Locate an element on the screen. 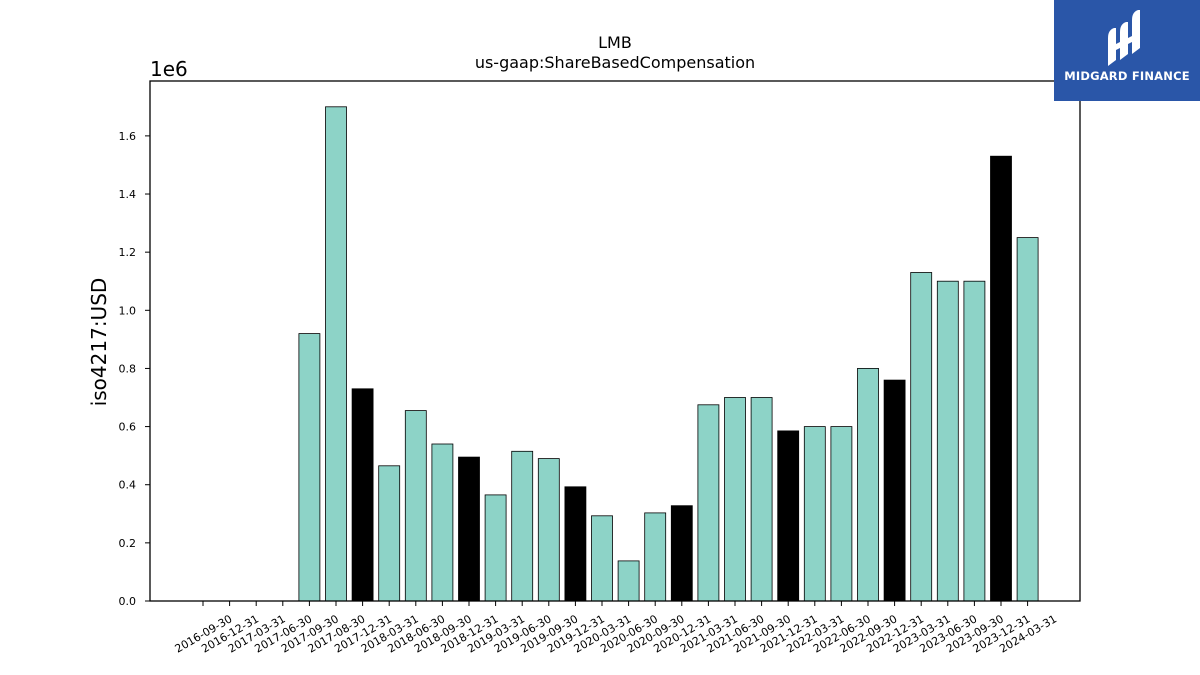 The image size is (1200, 675). chart-subtitle: us-gaap:ShareBasedCompensation is located at coordinates (615, 62).